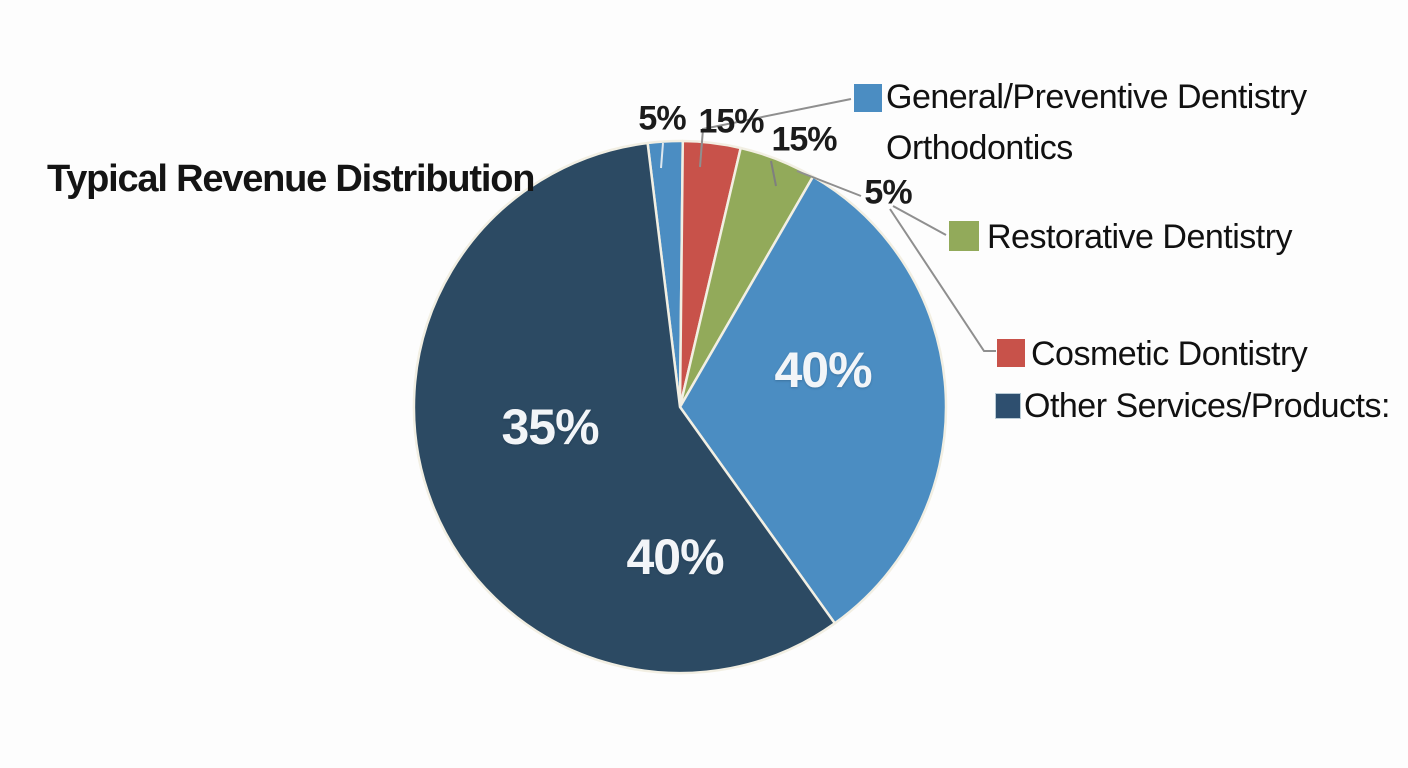 Image resolution: width=1408 pixels, height=768 pixels. What do you see at coordinates (1011, 353) in the screenshot?
I see `legend-swatch-cosmetic` at bounding box center [1011, 353].